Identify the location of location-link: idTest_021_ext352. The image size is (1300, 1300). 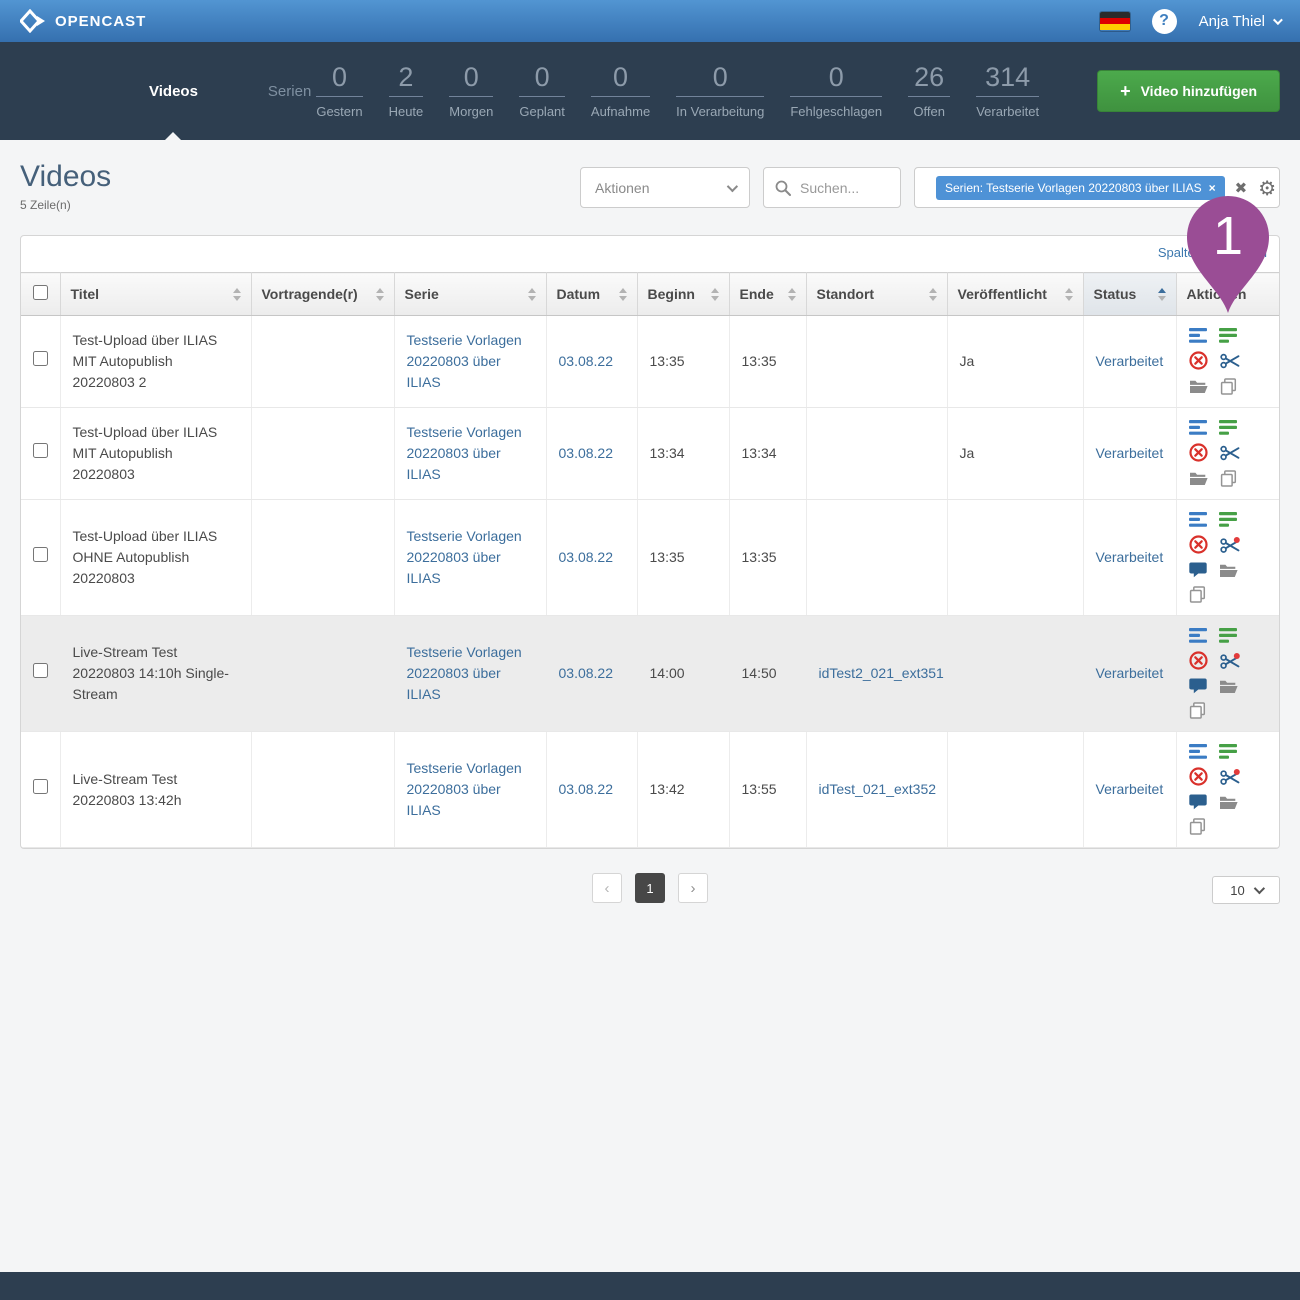
(877, 789).